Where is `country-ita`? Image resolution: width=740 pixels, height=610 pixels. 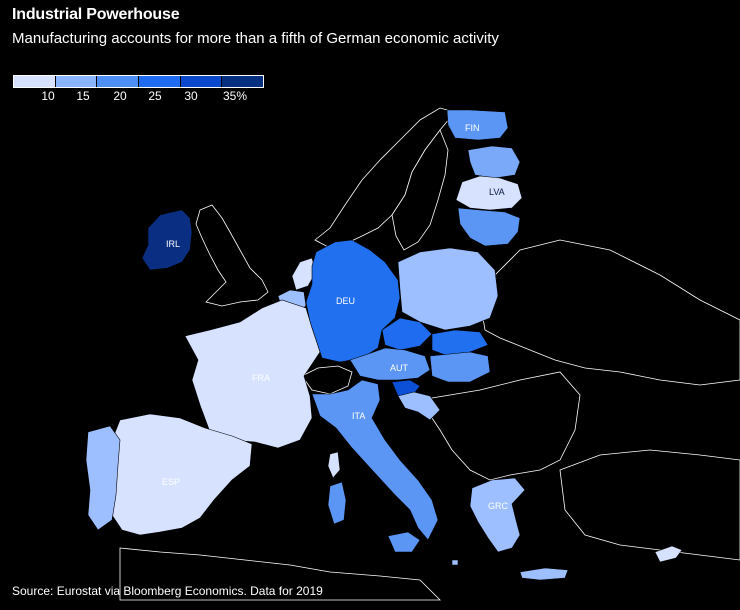 country-ita is located at coordinates (375, 460).